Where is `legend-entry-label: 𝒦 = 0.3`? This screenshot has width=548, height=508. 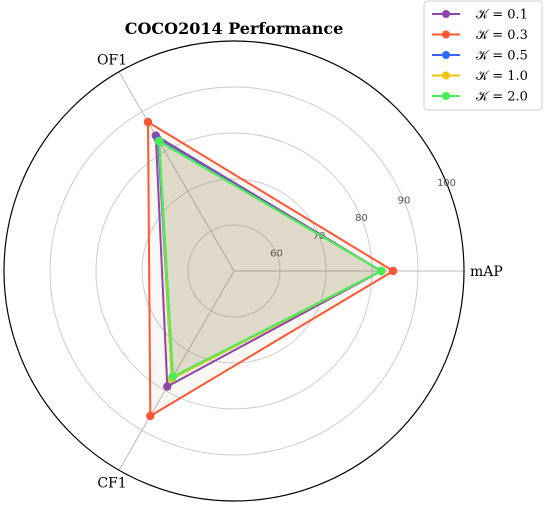
legend-entry-label: 𝒦 = 0.3 is located at coordinates (502, 35).